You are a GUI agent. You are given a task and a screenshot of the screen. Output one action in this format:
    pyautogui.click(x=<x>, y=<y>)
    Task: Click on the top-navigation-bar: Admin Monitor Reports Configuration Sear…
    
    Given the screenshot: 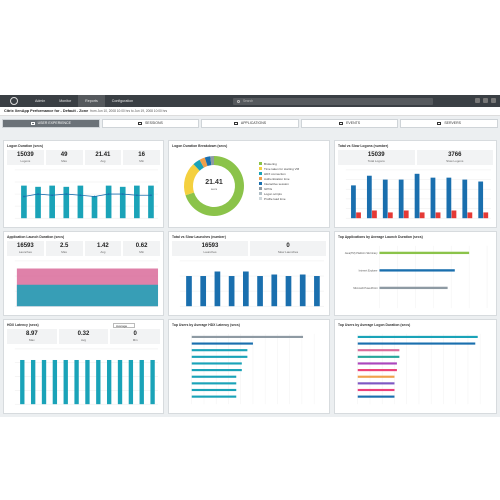 What is the action you would take?
    pyautogui.click(x=250, y=101)
    